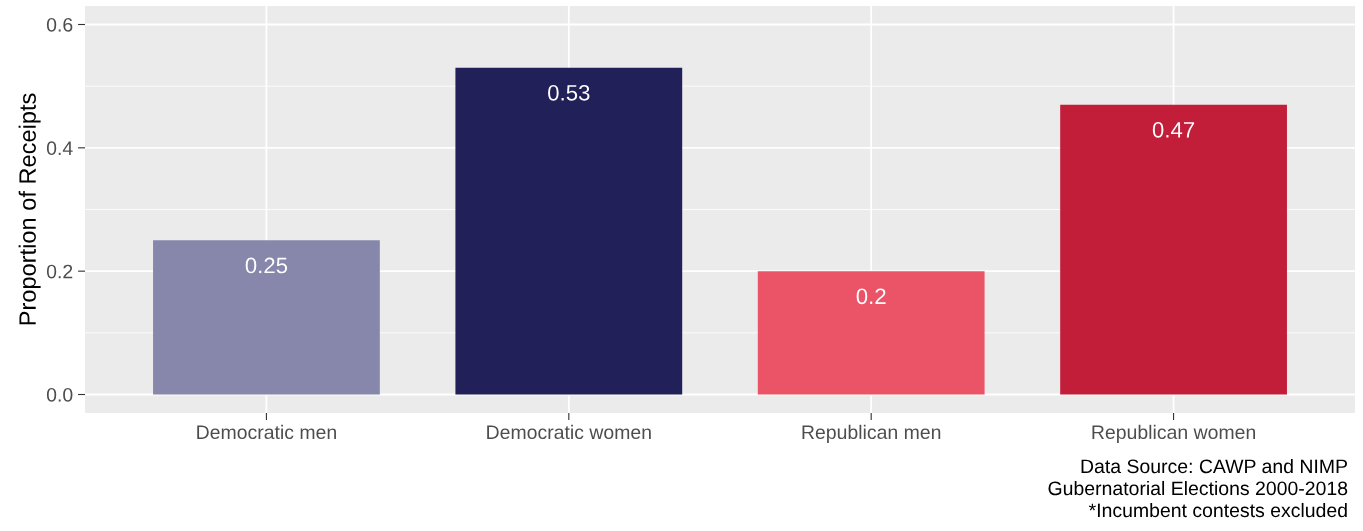 This screenshot has height=531, width=1363. I want to click on data-label: 0.25, so click(266, 265).